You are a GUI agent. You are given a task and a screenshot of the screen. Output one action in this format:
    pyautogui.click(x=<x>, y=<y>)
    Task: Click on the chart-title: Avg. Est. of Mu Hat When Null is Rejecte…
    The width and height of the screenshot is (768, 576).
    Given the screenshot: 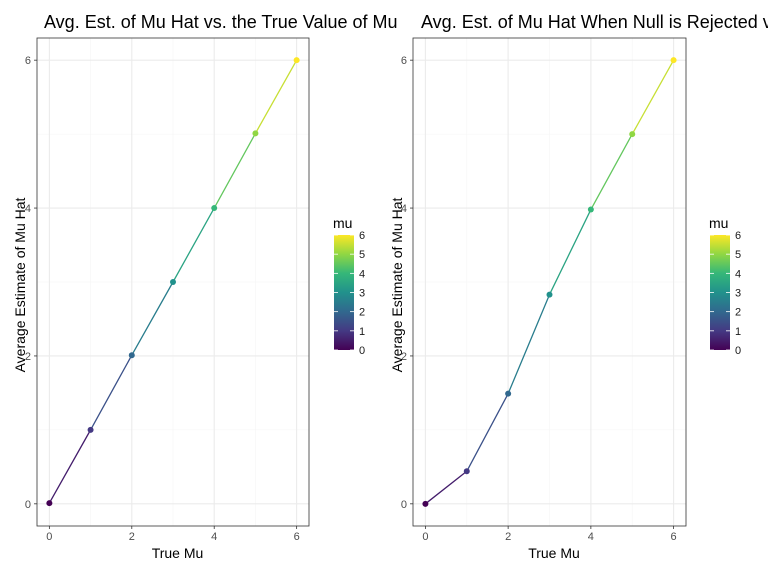 What is the action you would take?
    pyautogui.click(x=594, y=22)
    